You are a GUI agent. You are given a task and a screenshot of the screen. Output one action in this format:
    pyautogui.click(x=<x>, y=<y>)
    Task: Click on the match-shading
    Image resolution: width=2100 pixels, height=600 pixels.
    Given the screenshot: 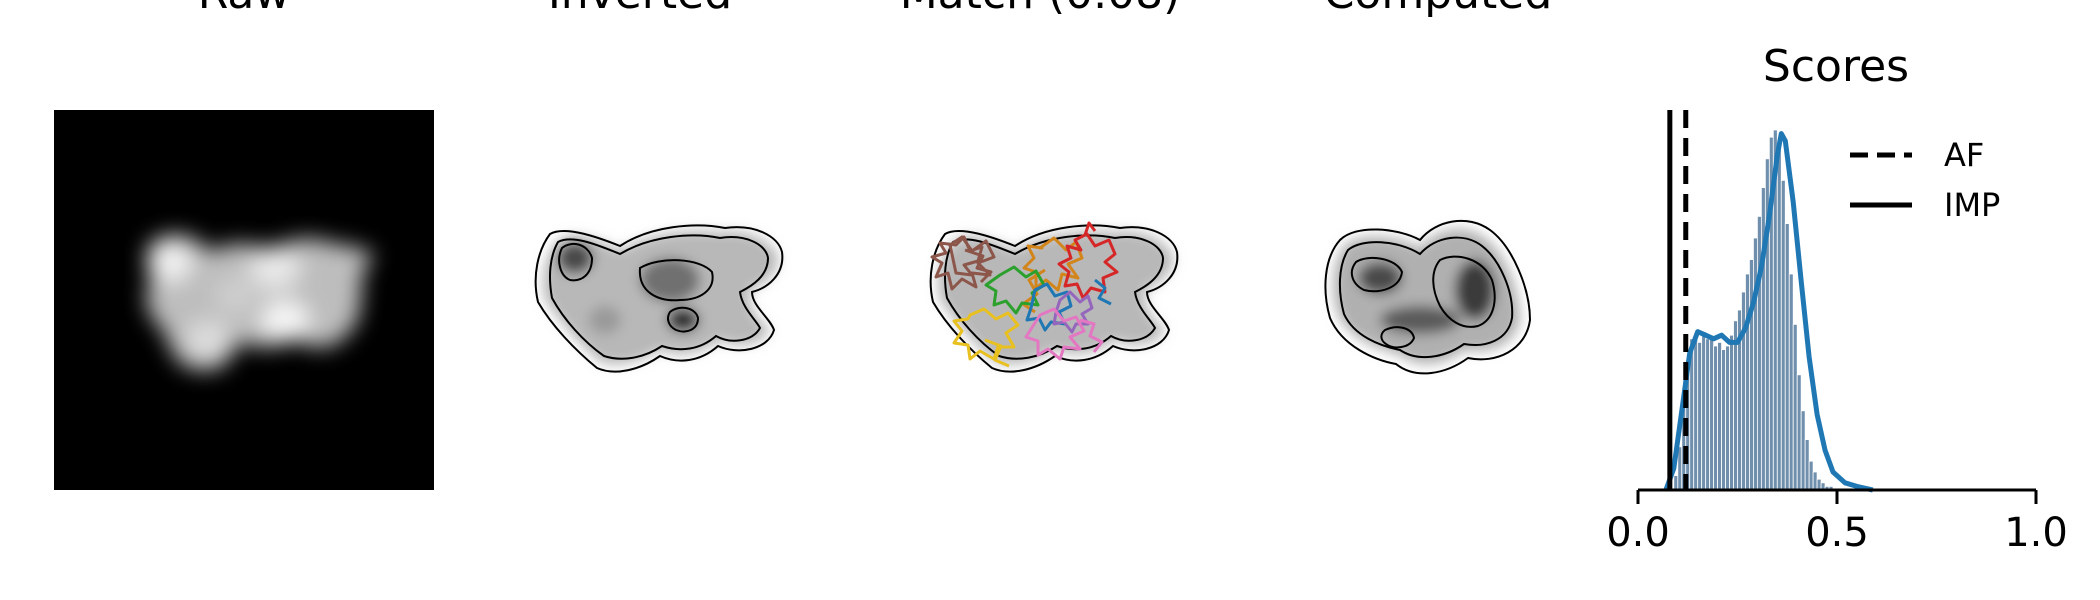 What is the action you would take?
    pyautogui.click(x=1056, y=297)
    